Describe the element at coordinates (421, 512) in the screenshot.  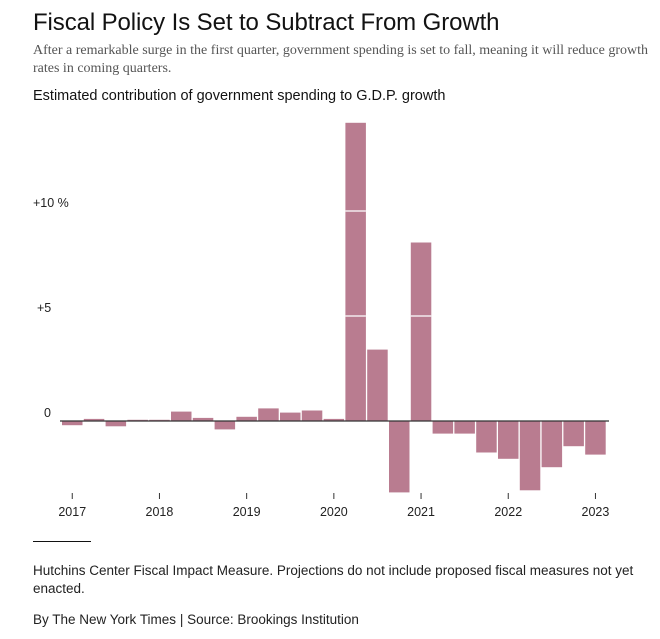
I see `x-tick-label: 2021` at that location.